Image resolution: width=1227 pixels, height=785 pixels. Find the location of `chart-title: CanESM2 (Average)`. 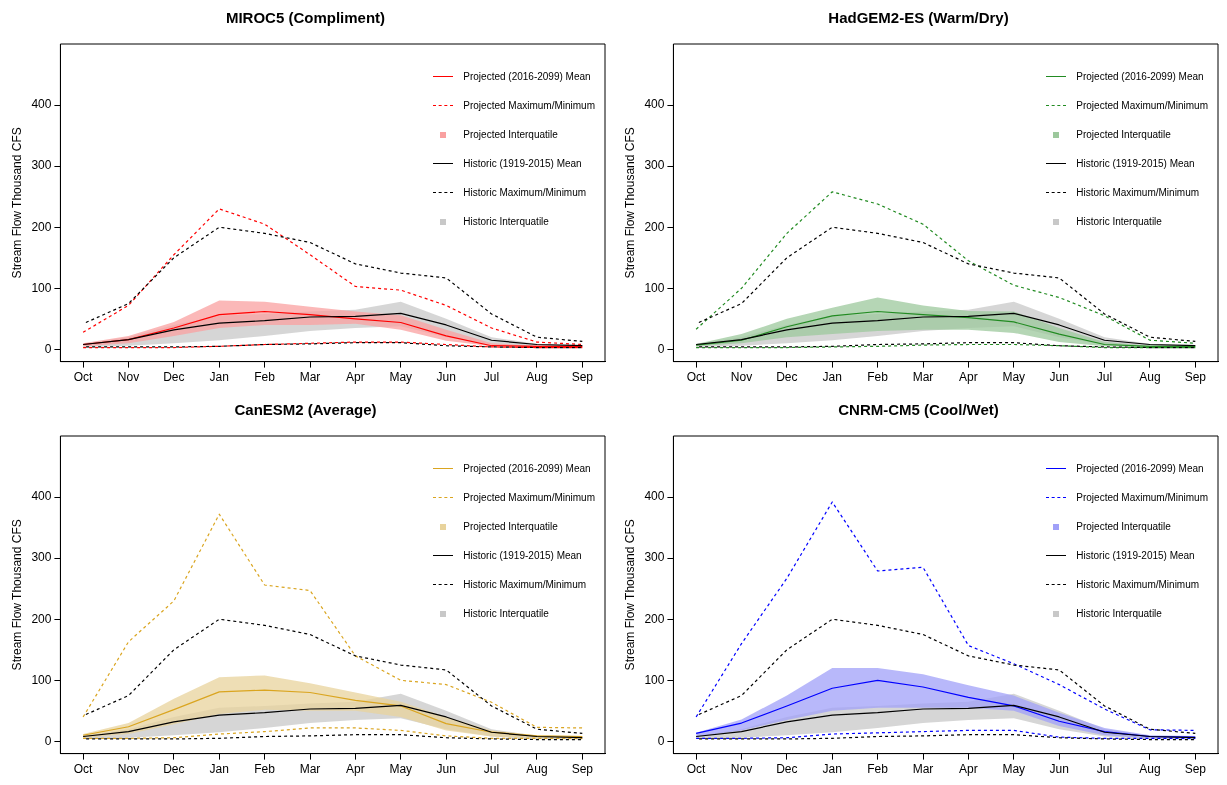

chart-title: CanESM2 (Average) is located at coordinates (305, 410).